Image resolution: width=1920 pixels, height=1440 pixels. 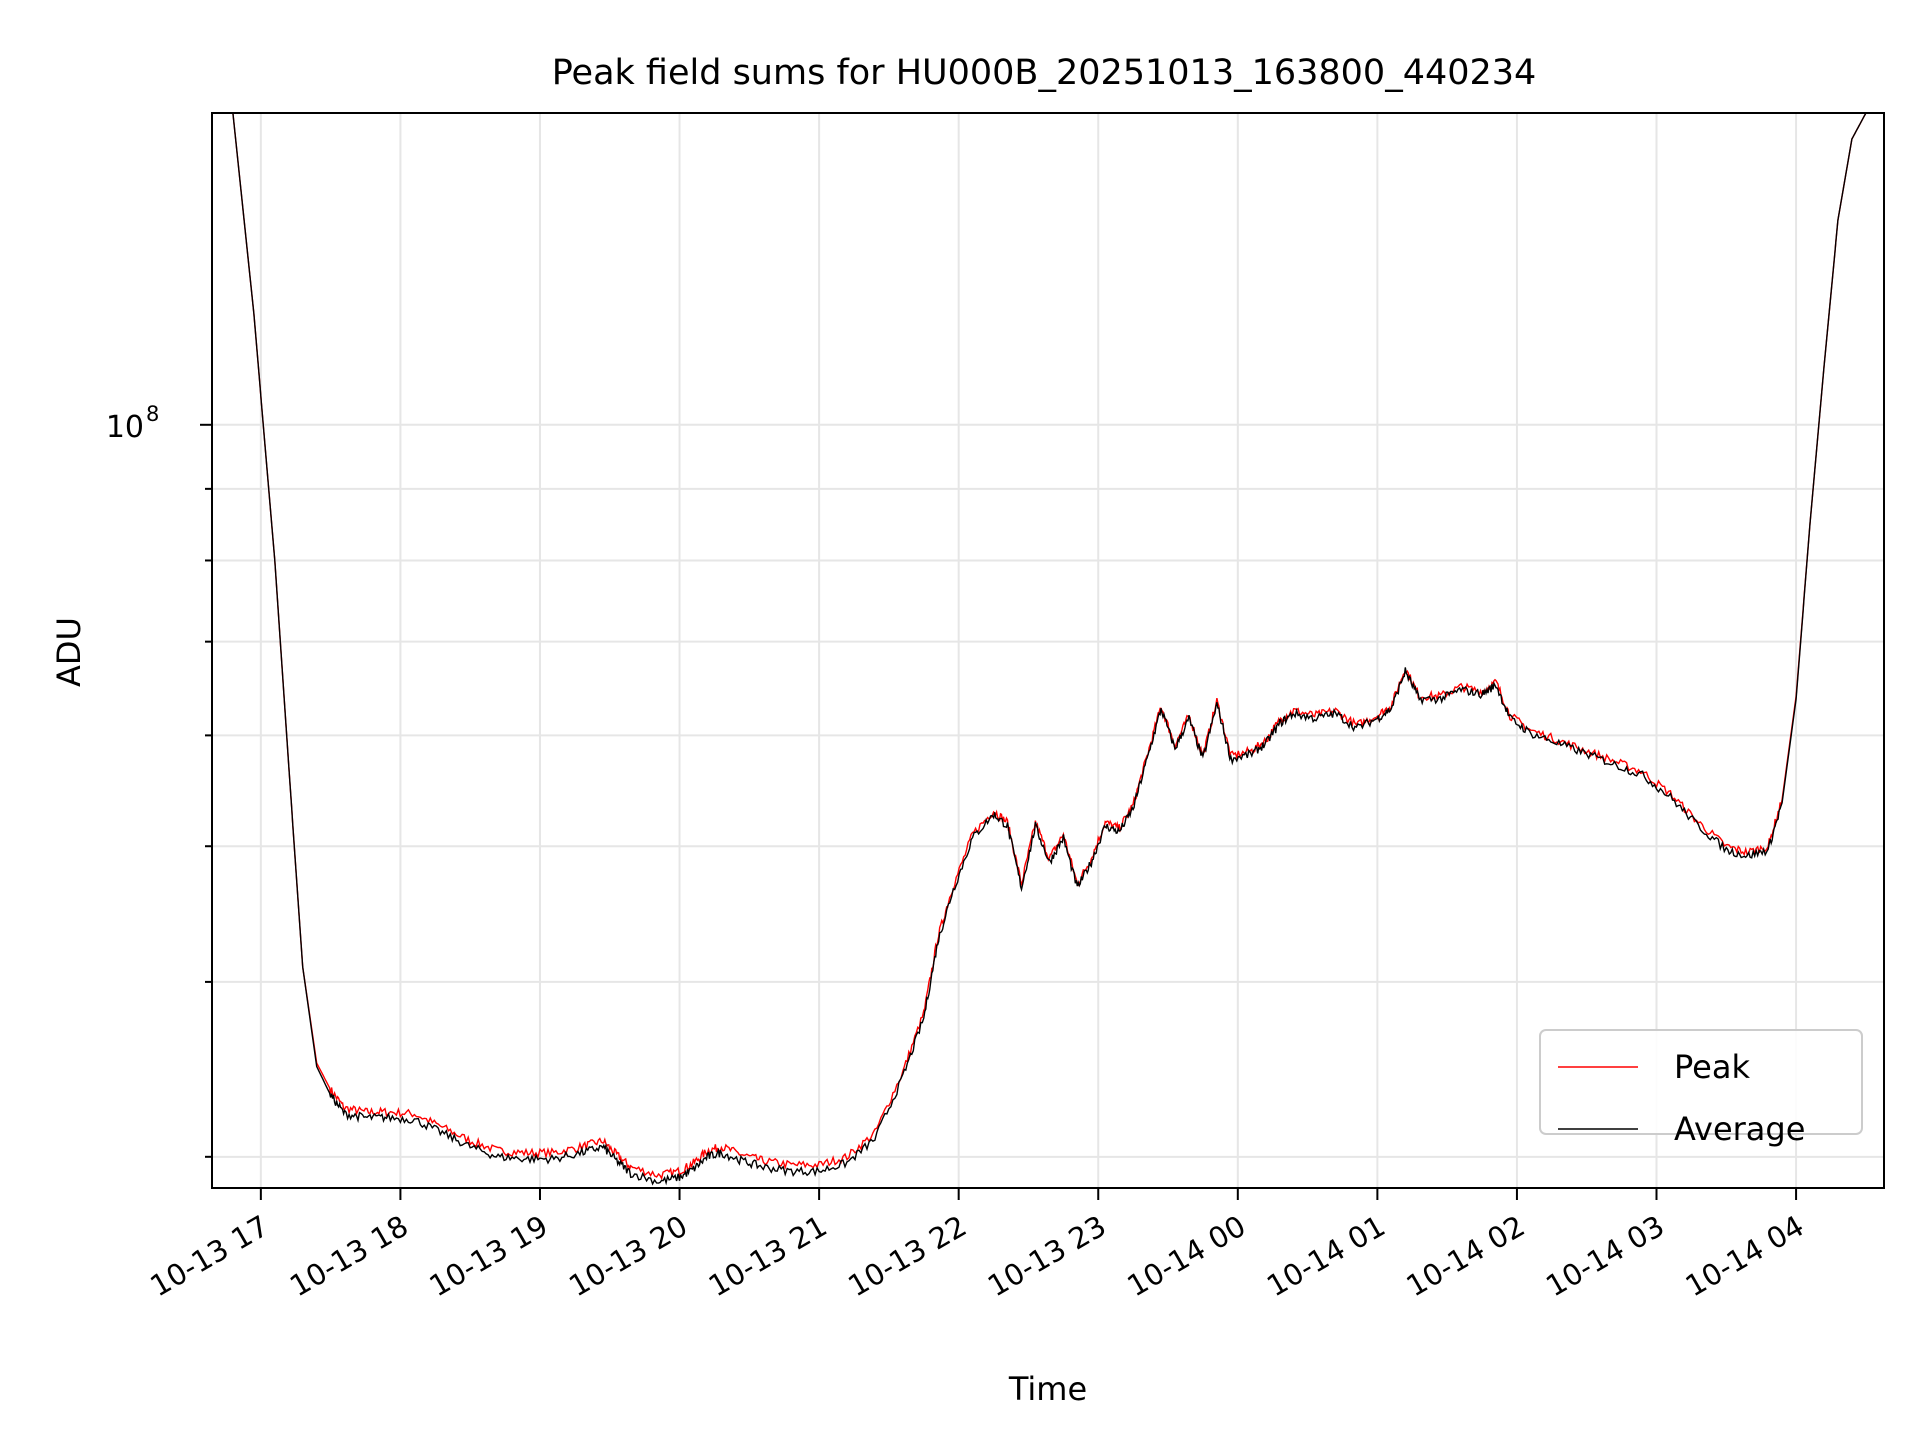 I want to click on legend-box, so click(x=1701, y=1082).